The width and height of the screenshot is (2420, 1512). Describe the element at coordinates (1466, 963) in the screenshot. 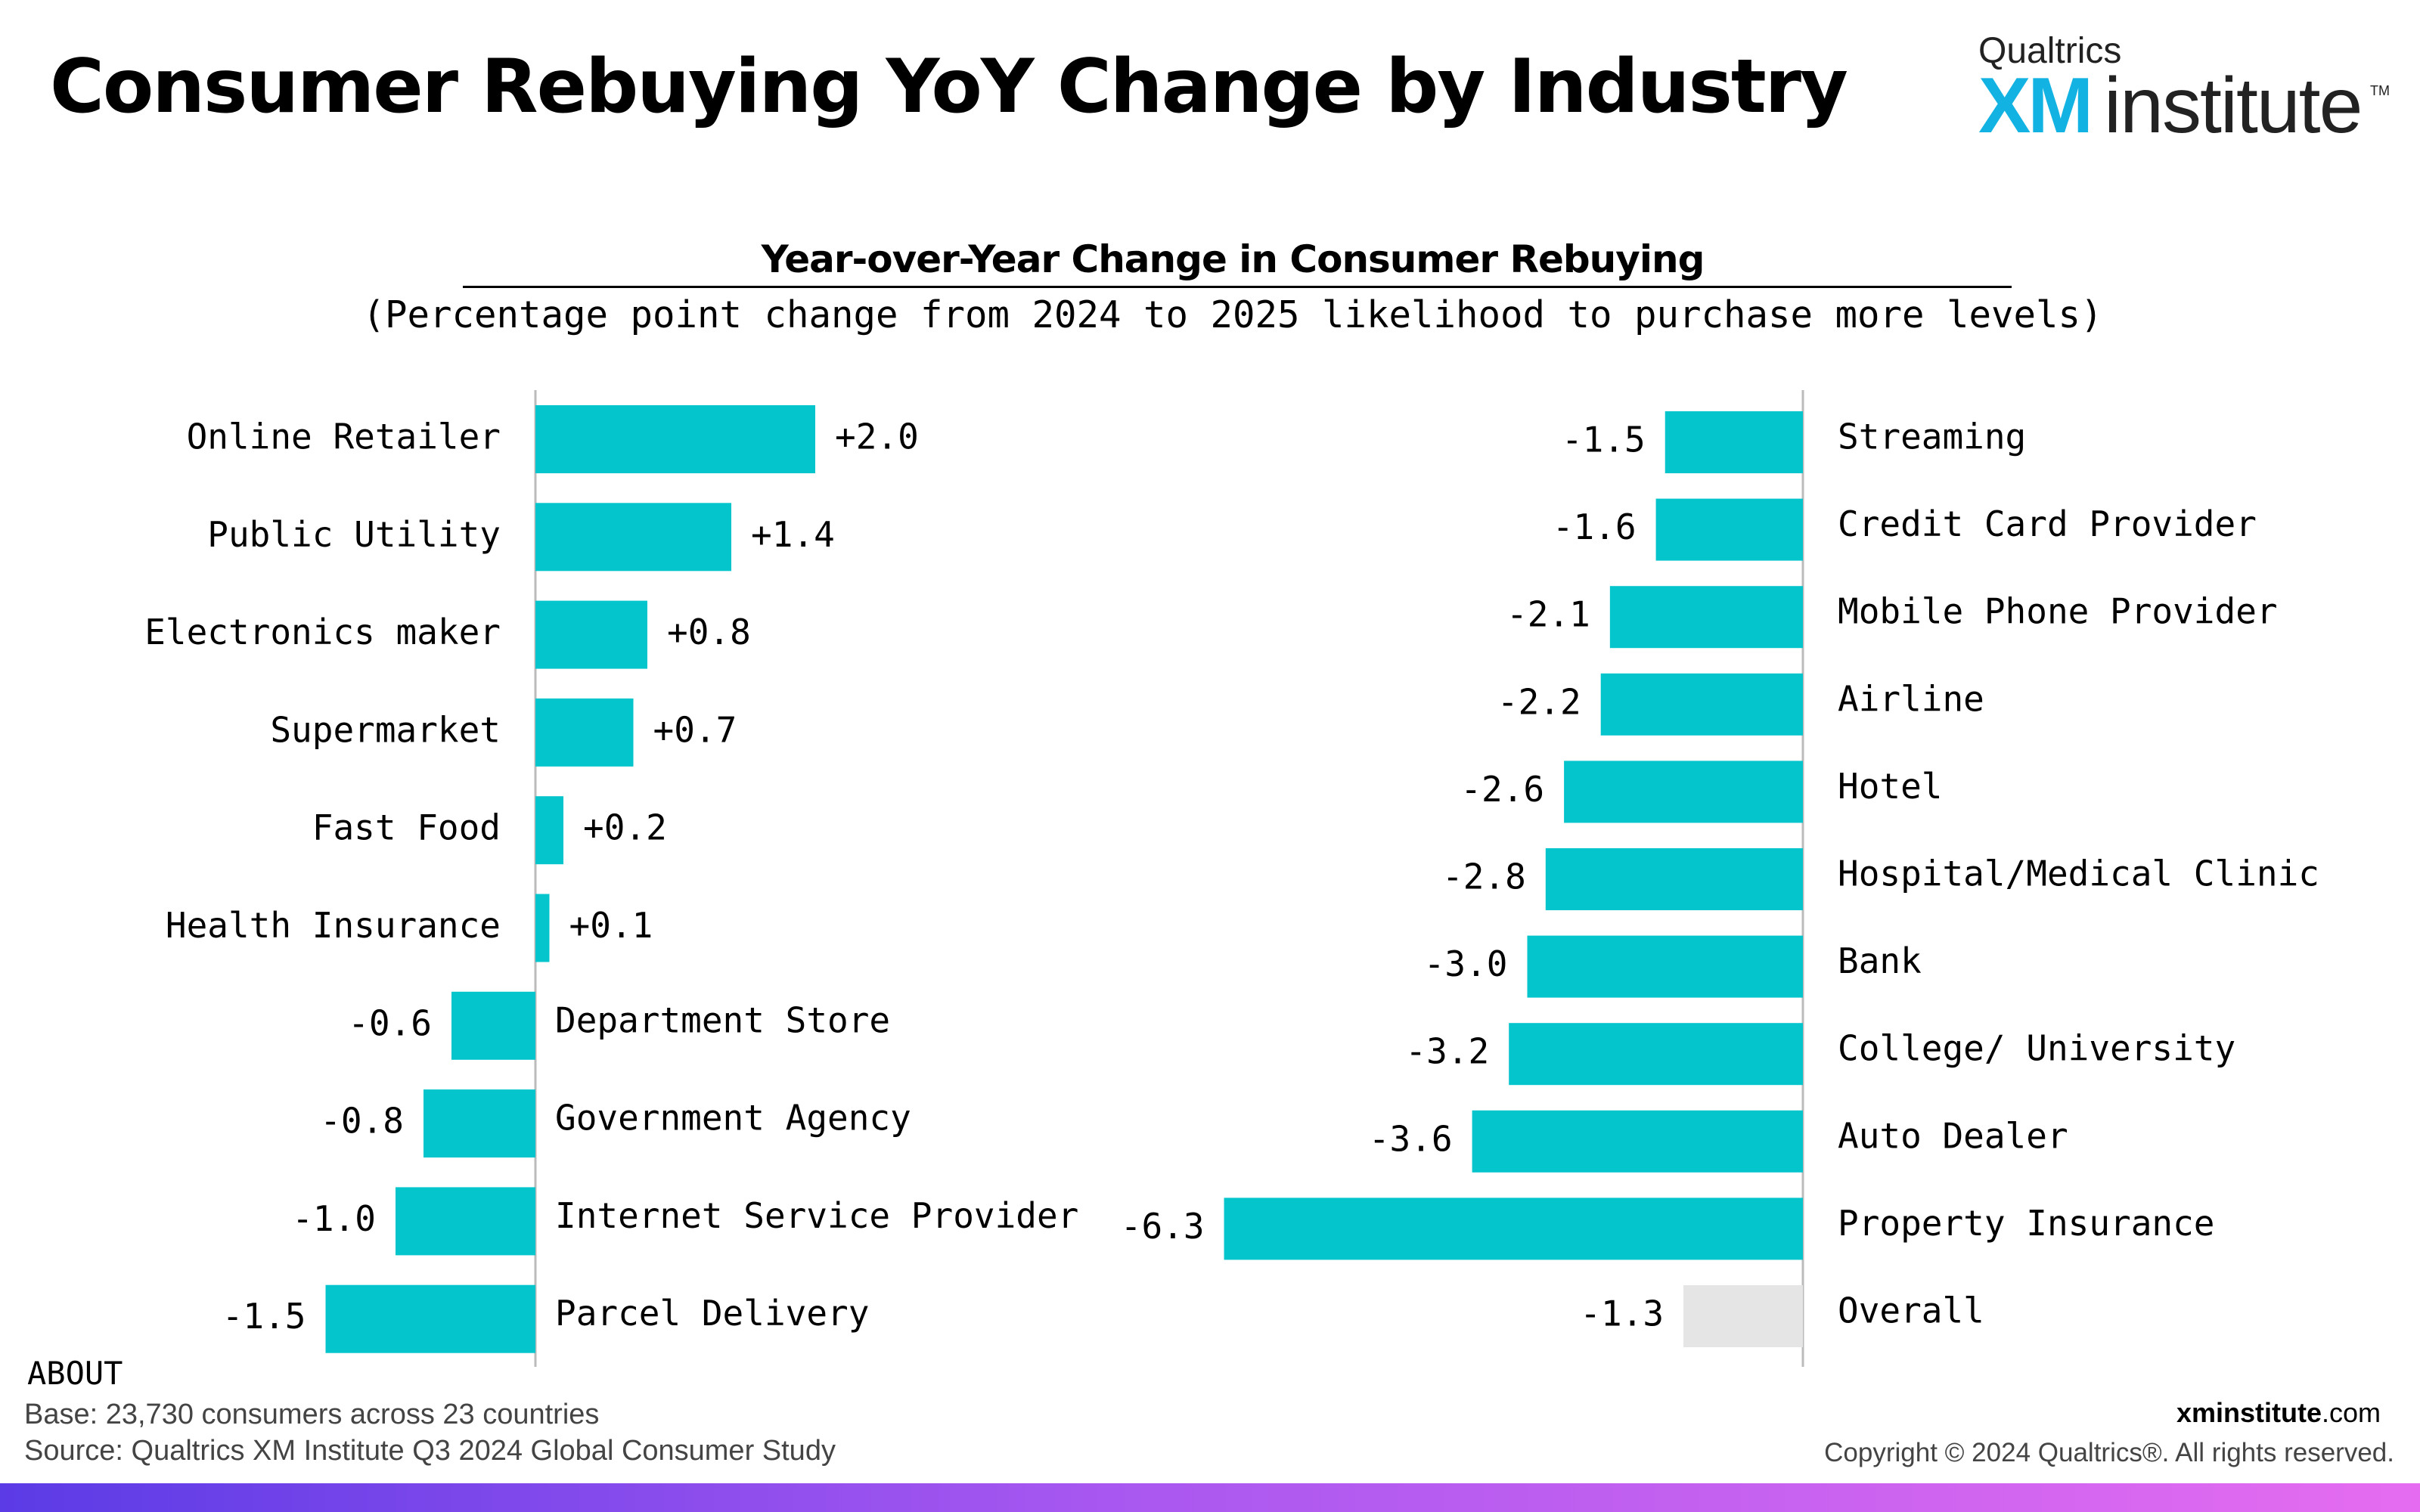

I see `right-value-label: -3.0` at that location.